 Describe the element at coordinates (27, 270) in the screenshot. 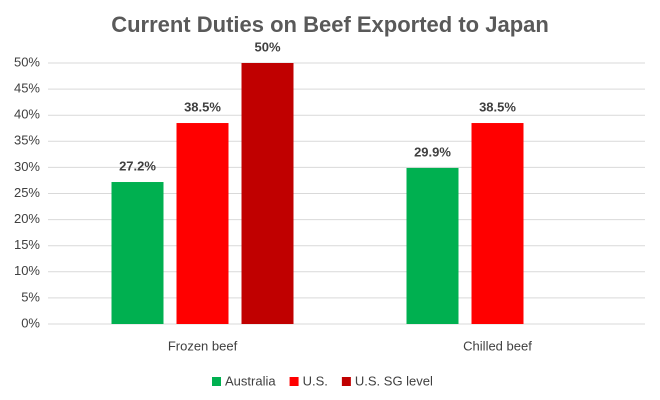

I see `y-tick-label: 10%` at that location.